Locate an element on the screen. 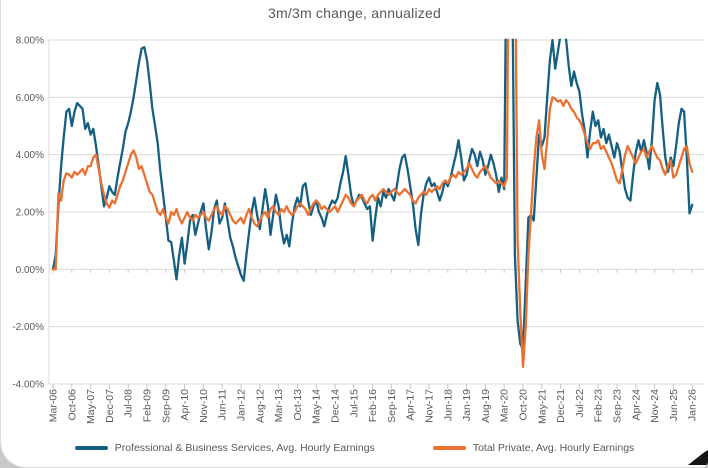 The image size is (708, 468). x-axis-tick-label: Feb-23 is located at coordinates (599, 405).